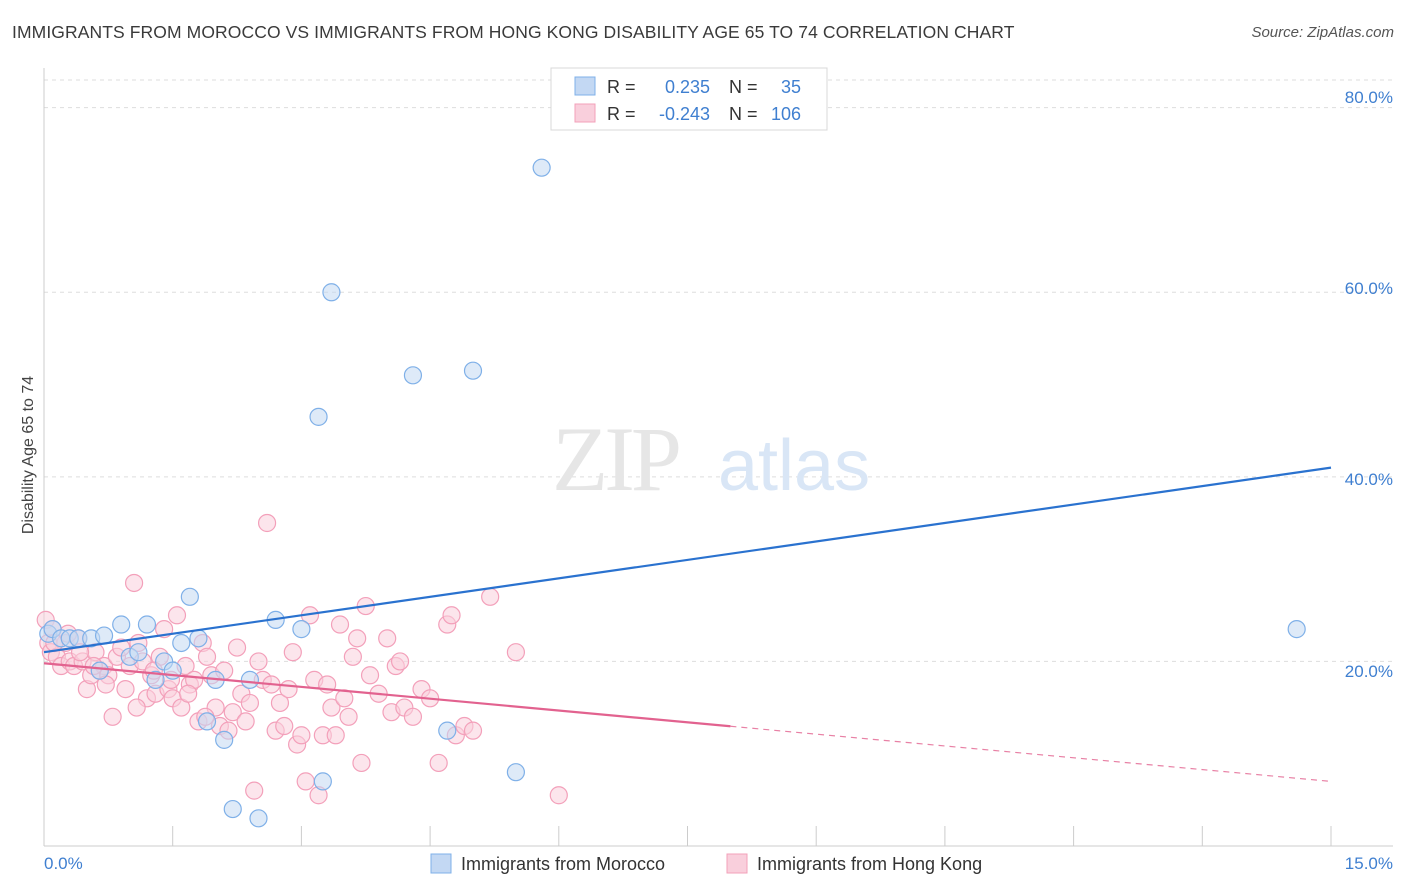 Image resolution: width=1406 pixels, height=892 pixels. I want to click on watermark: ZIP atlas, so click(711, 459).